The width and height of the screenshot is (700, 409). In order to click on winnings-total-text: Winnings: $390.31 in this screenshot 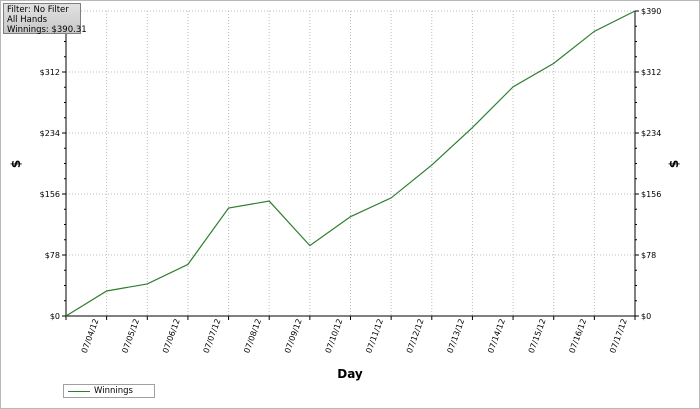, I will do `click(47, 30)`.